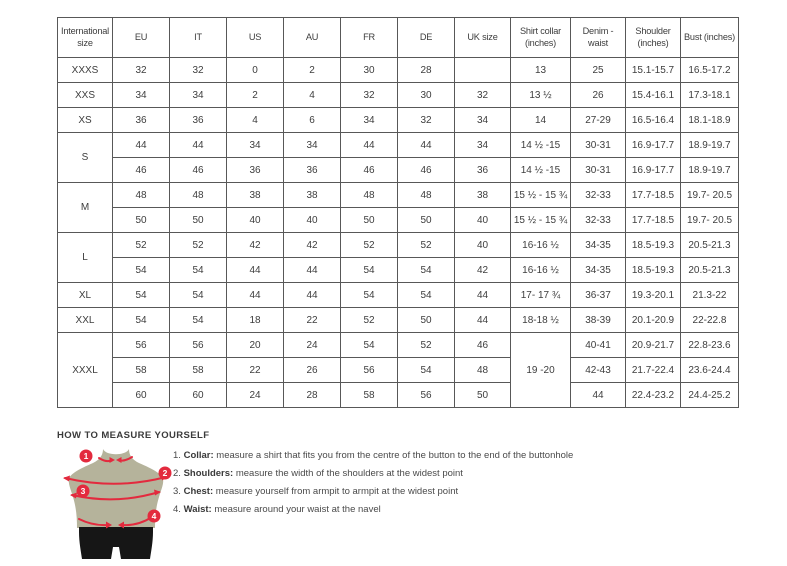 Image resolution: width=787 pixels, height=566 pixels. I want to click on table-row: XXXS 32 32 0 2 30 28 13 25 15.1-15.7 16.5-17.2, so click(398, 70).